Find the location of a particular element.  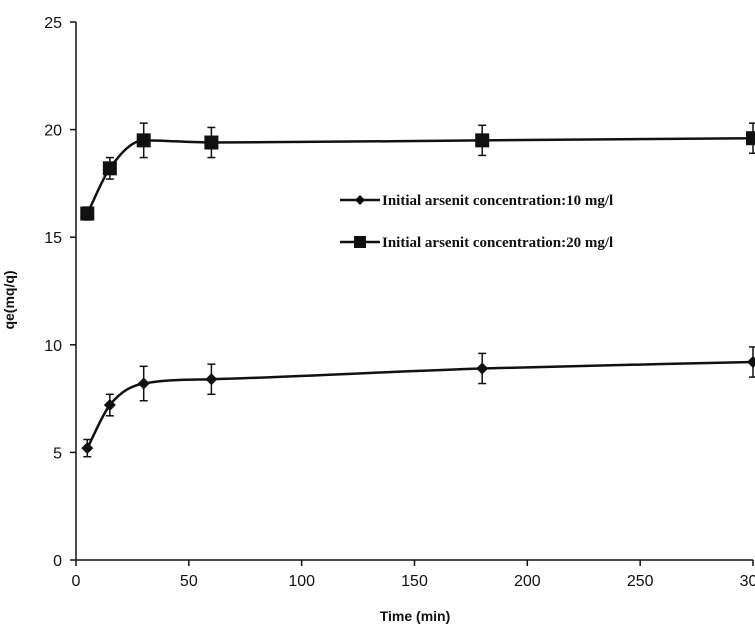

x-tick-label: 300 is located at coordinates (747, 581).